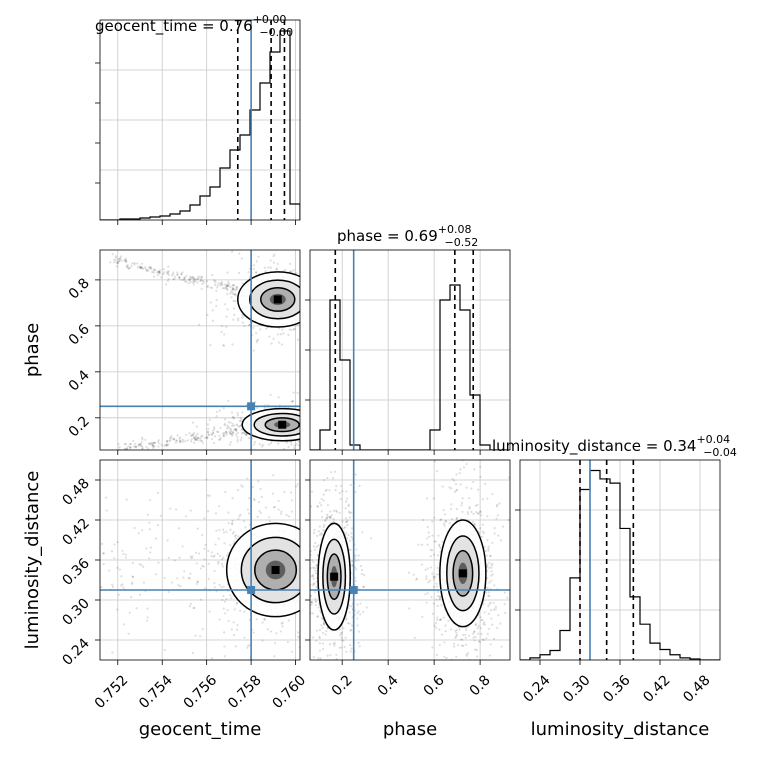 Image resolution: width=760 pixels, height=760 pixels. I want to click on xtick-label-geocent-time-3: 0.758, so click(245, 692).